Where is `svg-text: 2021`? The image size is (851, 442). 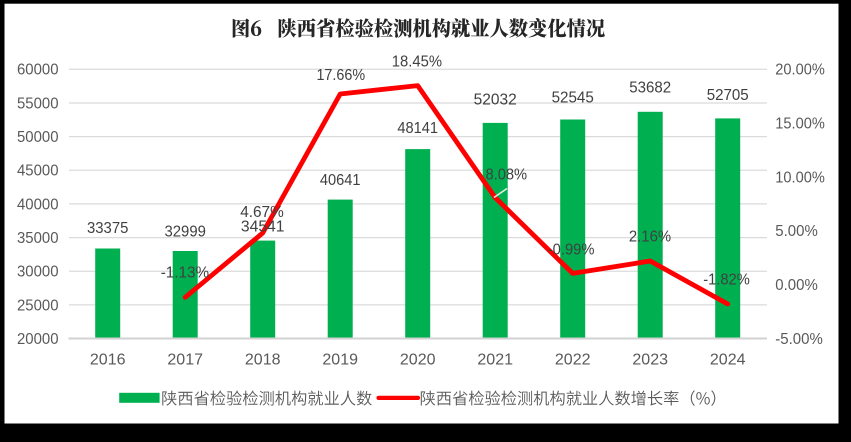
svg-text: 2021 is located at coordinates (495, 360).